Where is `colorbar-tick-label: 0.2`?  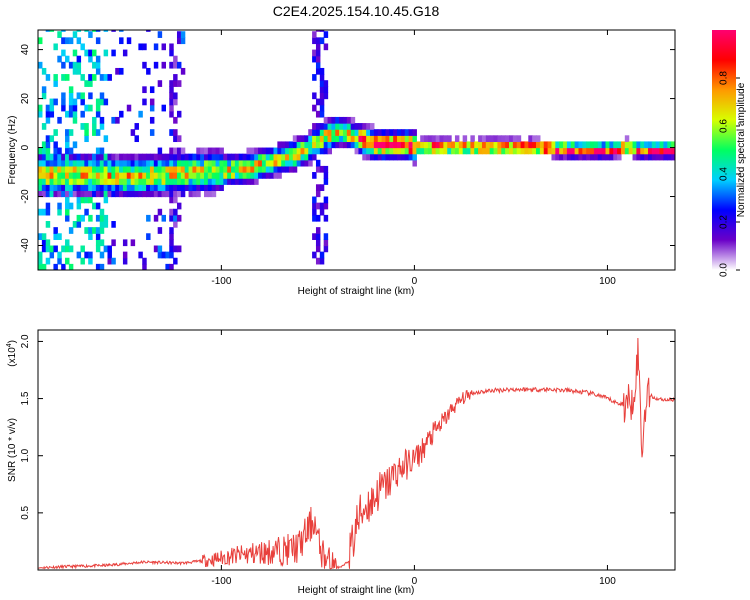
colorbar-tick-label: 0.2 is located at coordinates (724, 222).